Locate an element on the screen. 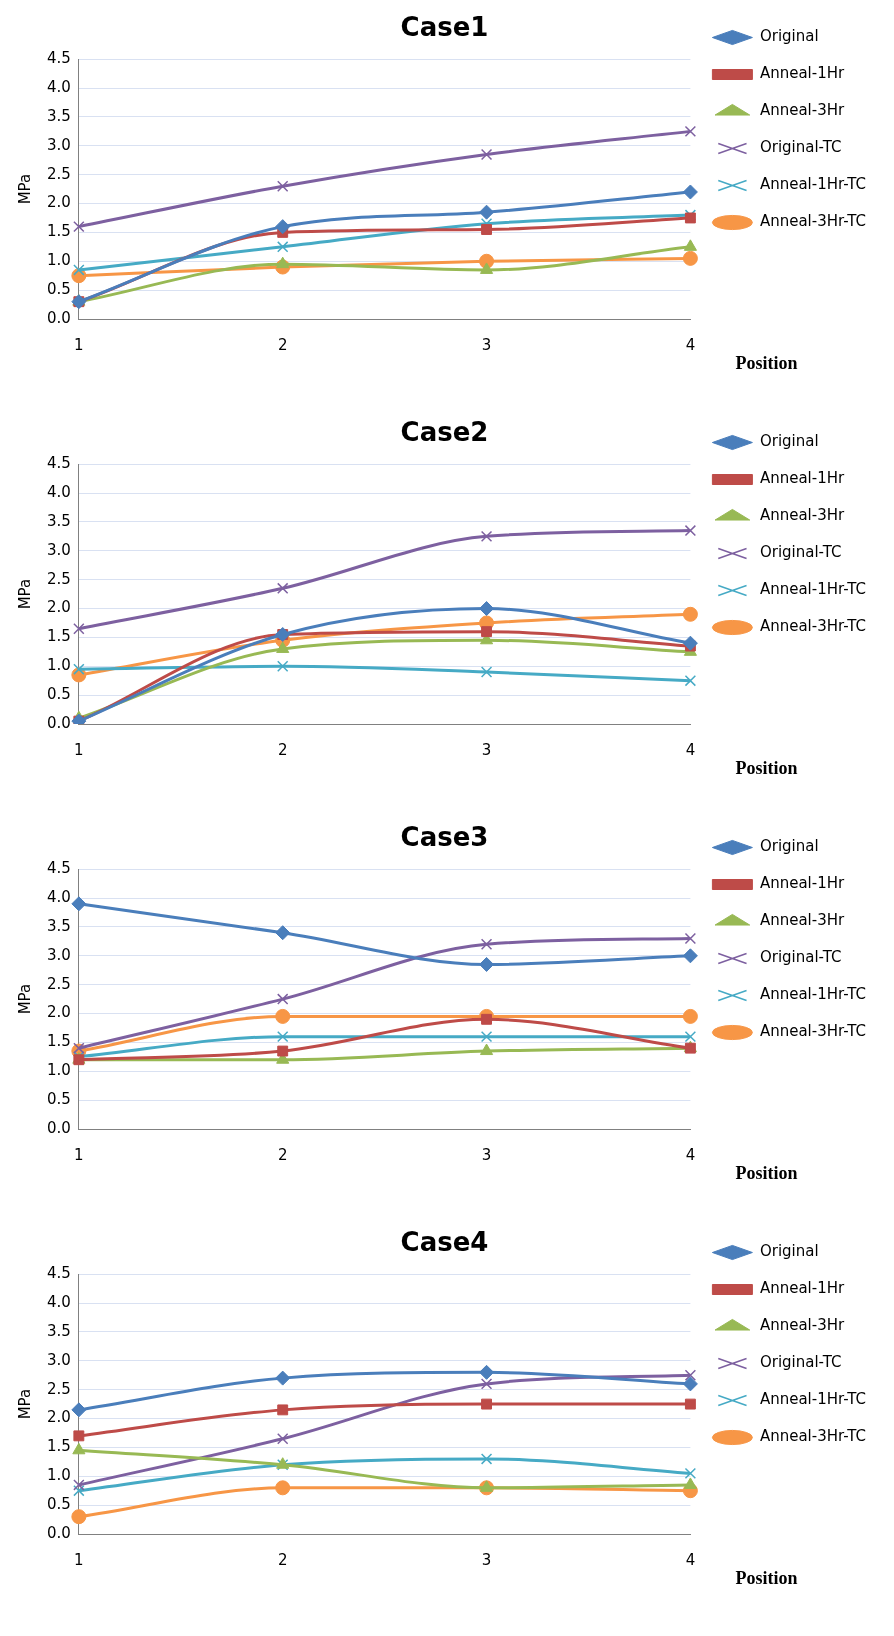 The width and height of the screenshot is (894, 1636). chart-title: Case1 is located at coordinates (444, 27).